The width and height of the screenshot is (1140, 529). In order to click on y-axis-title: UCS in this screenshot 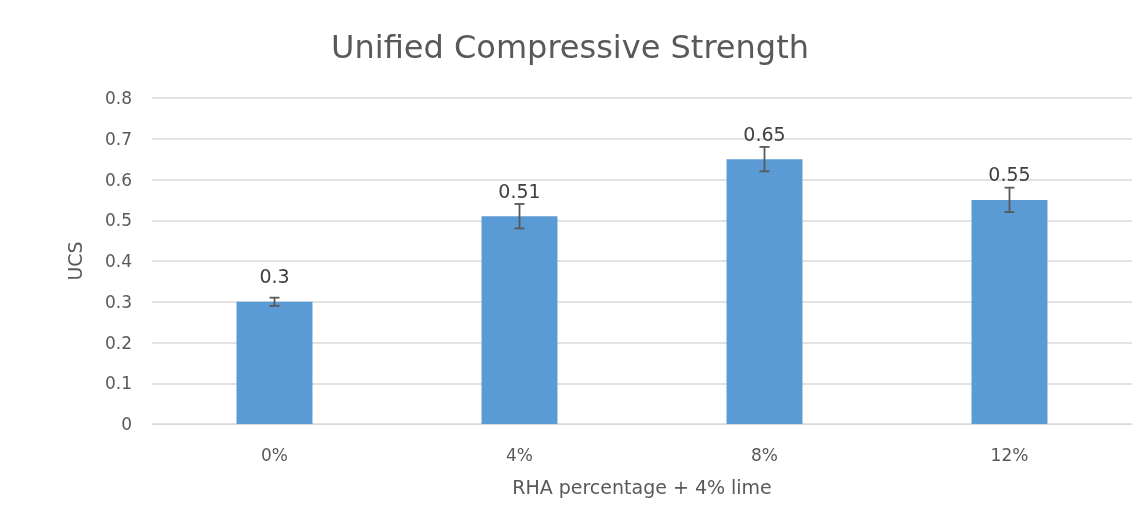, I will do `click(74, 261)`.